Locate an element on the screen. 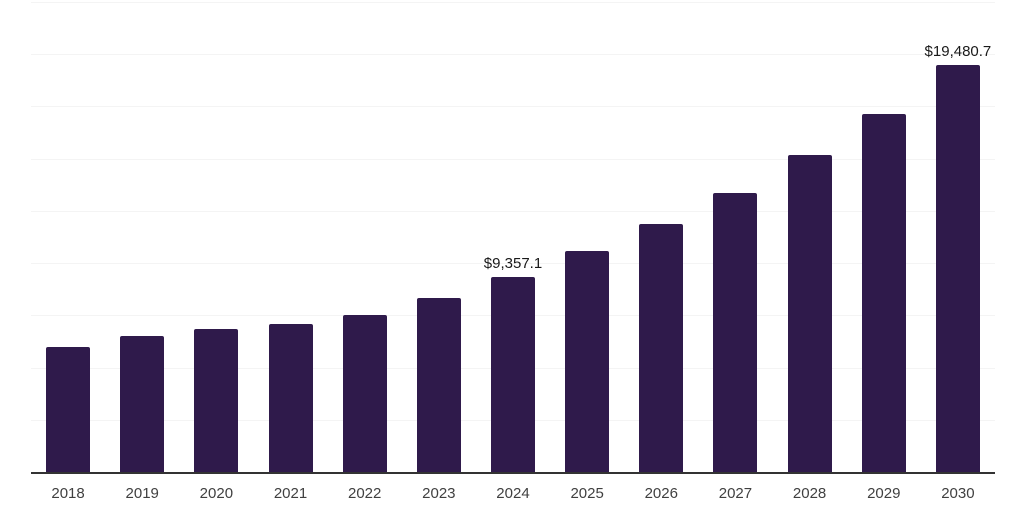 This screenshot has width=1024, height=512. bar-value-label-2024: $9,357.1 is located at coordinates (513, 263).